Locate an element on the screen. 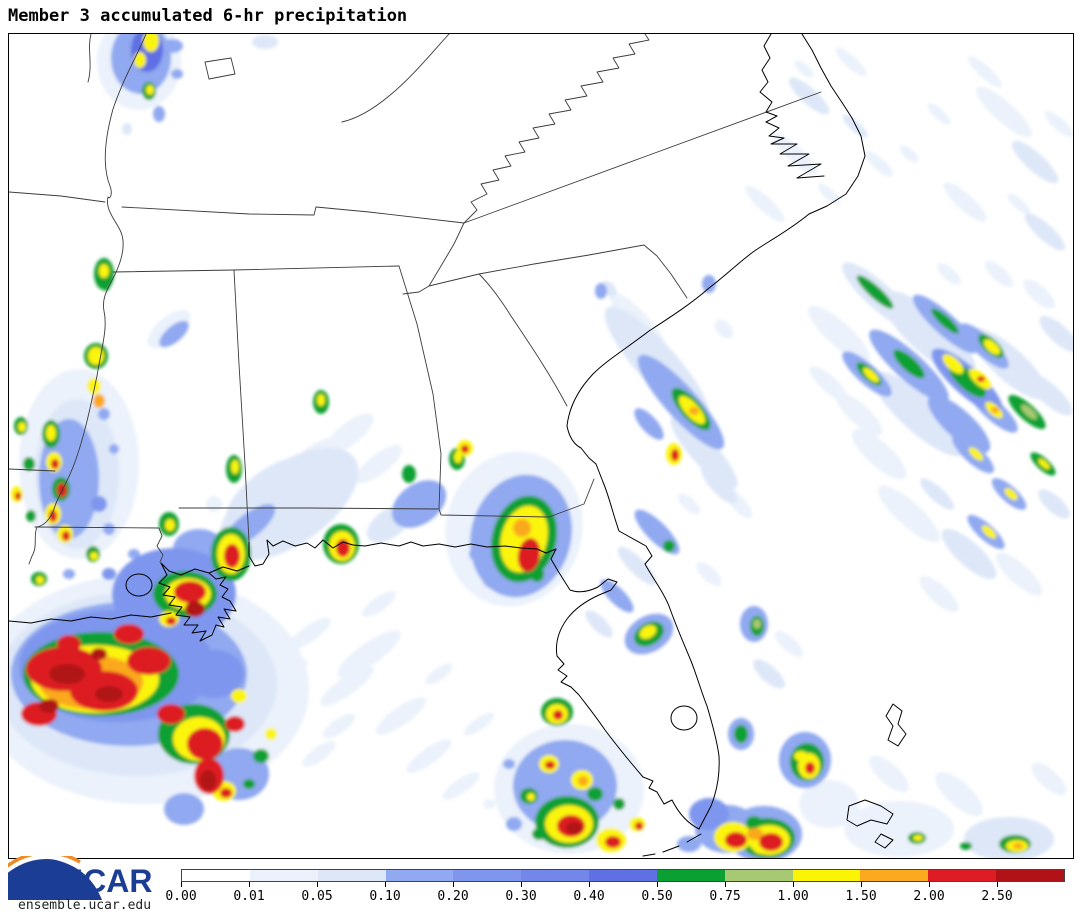 The image size is (1080, 915). colorbar-tick-label: 0.05 is located at coordinates (317, 896).